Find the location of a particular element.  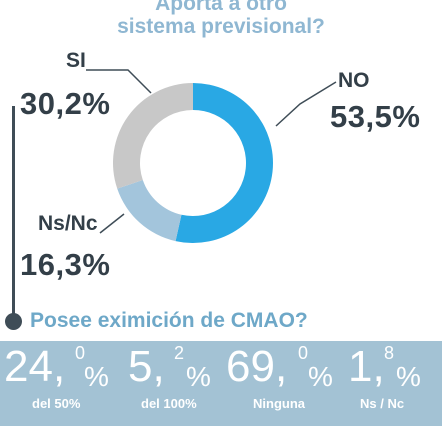

question-heading: Posee eximición de CMAO? is located at coordinates (169, 320).